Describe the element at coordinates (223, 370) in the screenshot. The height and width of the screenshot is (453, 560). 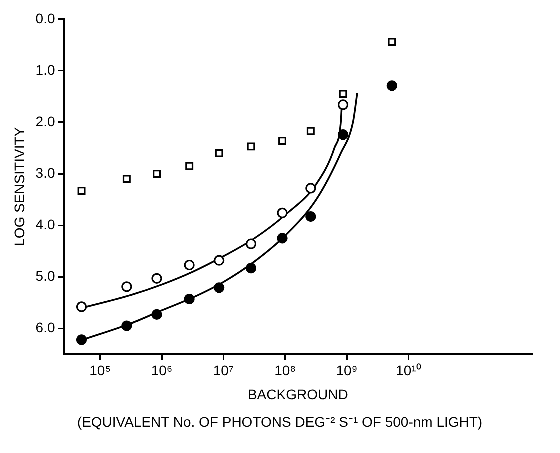
I see `x-tick-label: 10⁷` at that location.